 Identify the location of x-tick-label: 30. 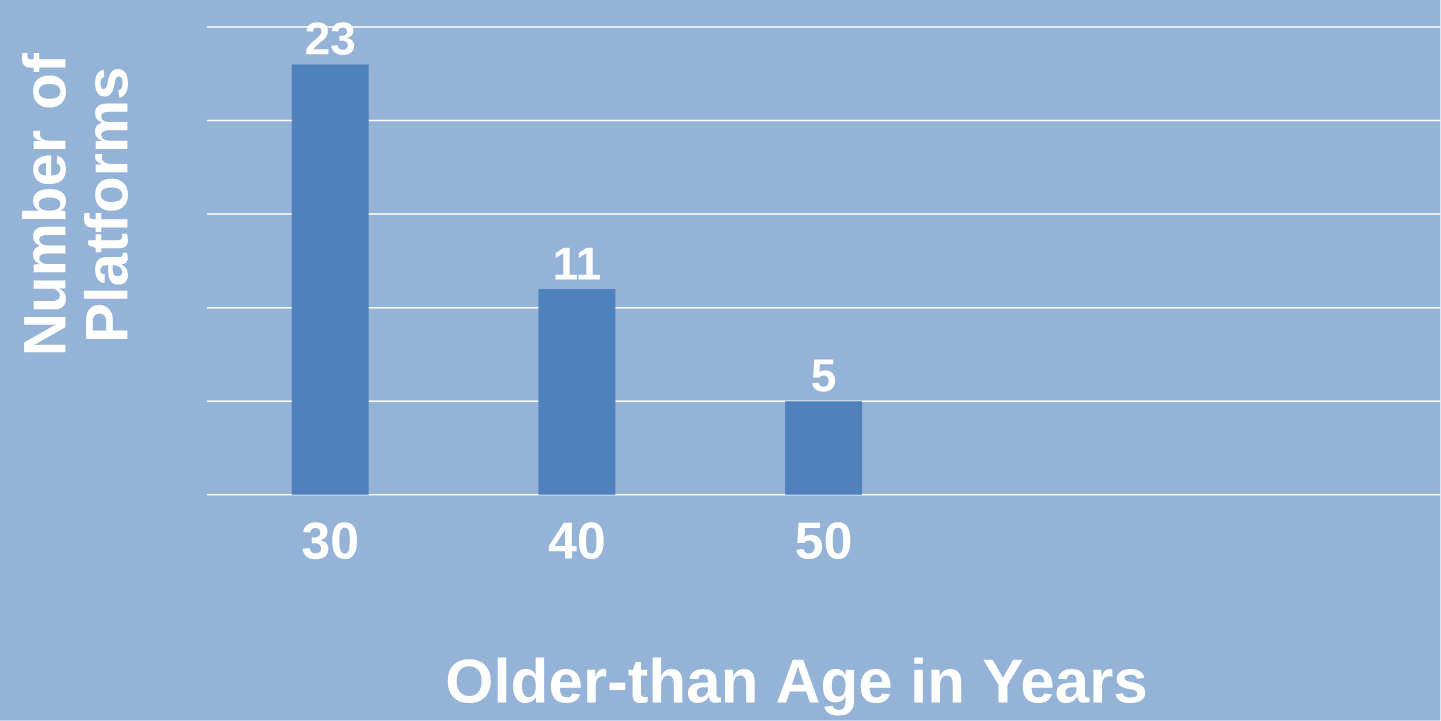
(329, 541).